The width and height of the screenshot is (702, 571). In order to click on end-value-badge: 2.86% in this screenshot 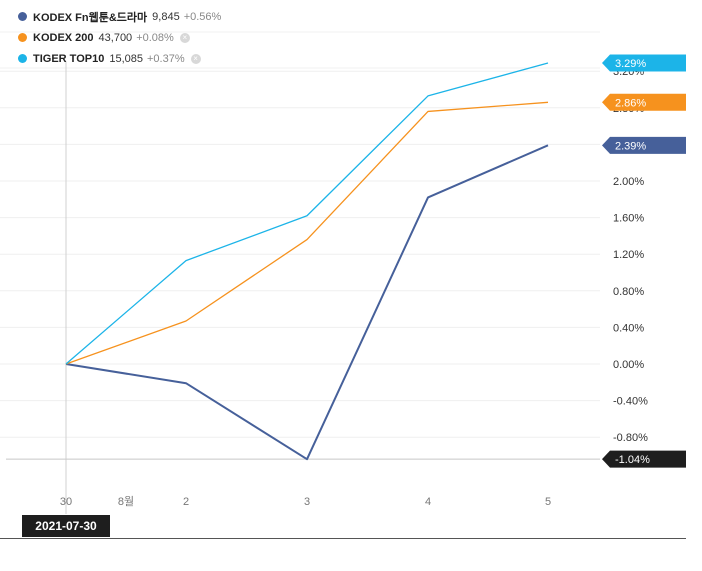, I will do `click(644, 102)`.